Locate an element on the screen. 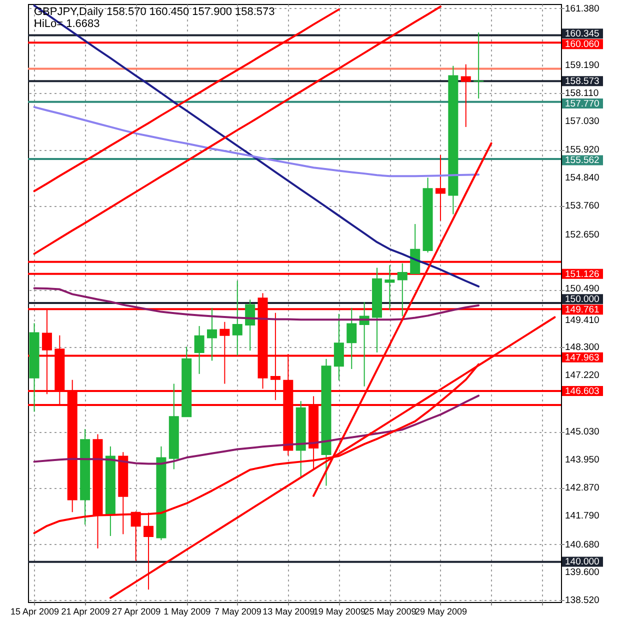 This screenshot has height=625, width=625. y-tick-label: 140.680 is located at coordinates (582, 544).